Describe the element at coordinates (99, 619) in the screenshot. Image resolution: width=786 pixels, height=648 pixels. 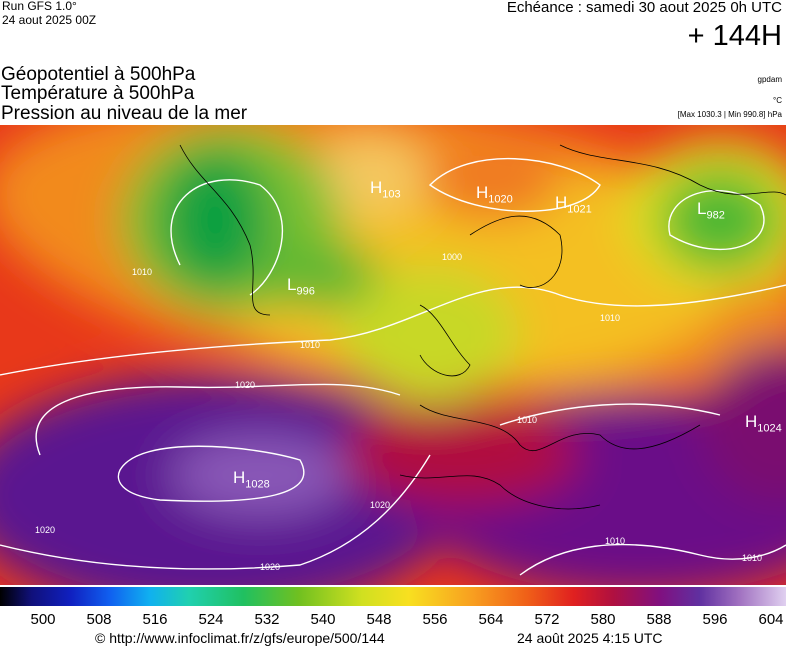
I see `colorbar-label: 508` at that location.